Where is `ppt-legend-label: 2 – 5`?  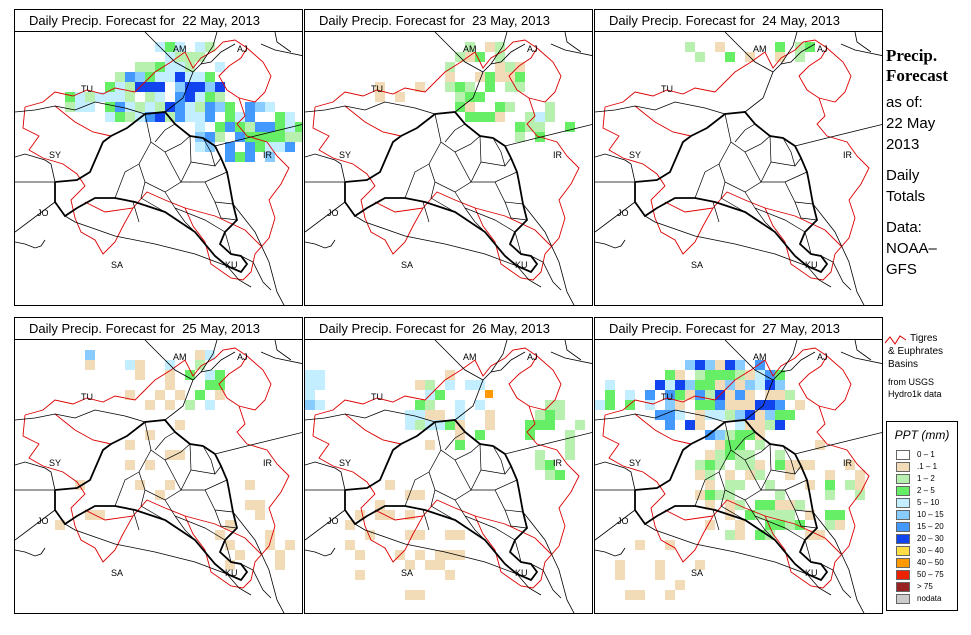 ppt-legend-label: 2 – 5 is located at coordinates (926, 490).